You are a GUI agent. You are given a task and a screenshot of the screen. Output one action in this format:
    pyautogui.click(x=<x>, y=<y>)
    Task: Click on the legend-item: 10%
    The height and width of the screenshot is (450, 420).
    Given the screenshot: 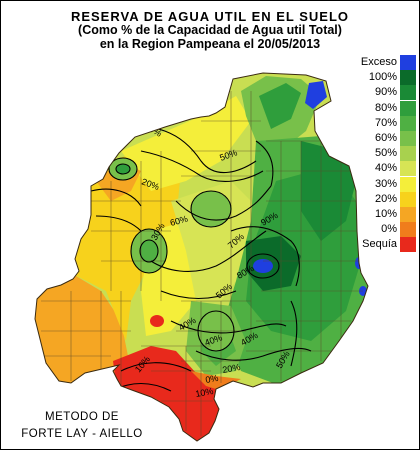 What is the action you would take?
    pyautogui.click(x=391, y=214)
    